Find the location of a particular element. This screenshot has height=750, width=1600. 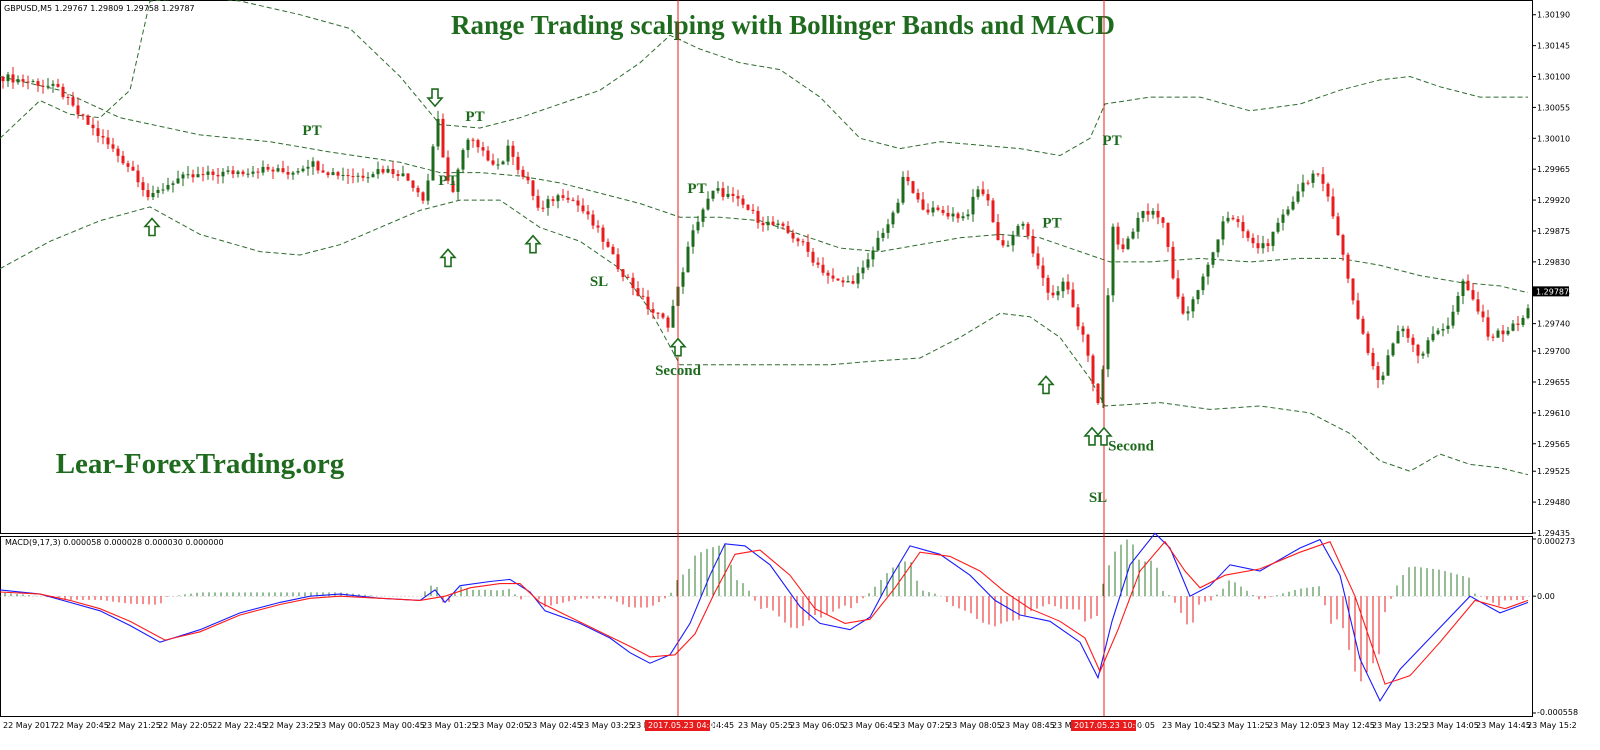

price-tick-label: 1.29700 is located at coordinates (1553, 351).